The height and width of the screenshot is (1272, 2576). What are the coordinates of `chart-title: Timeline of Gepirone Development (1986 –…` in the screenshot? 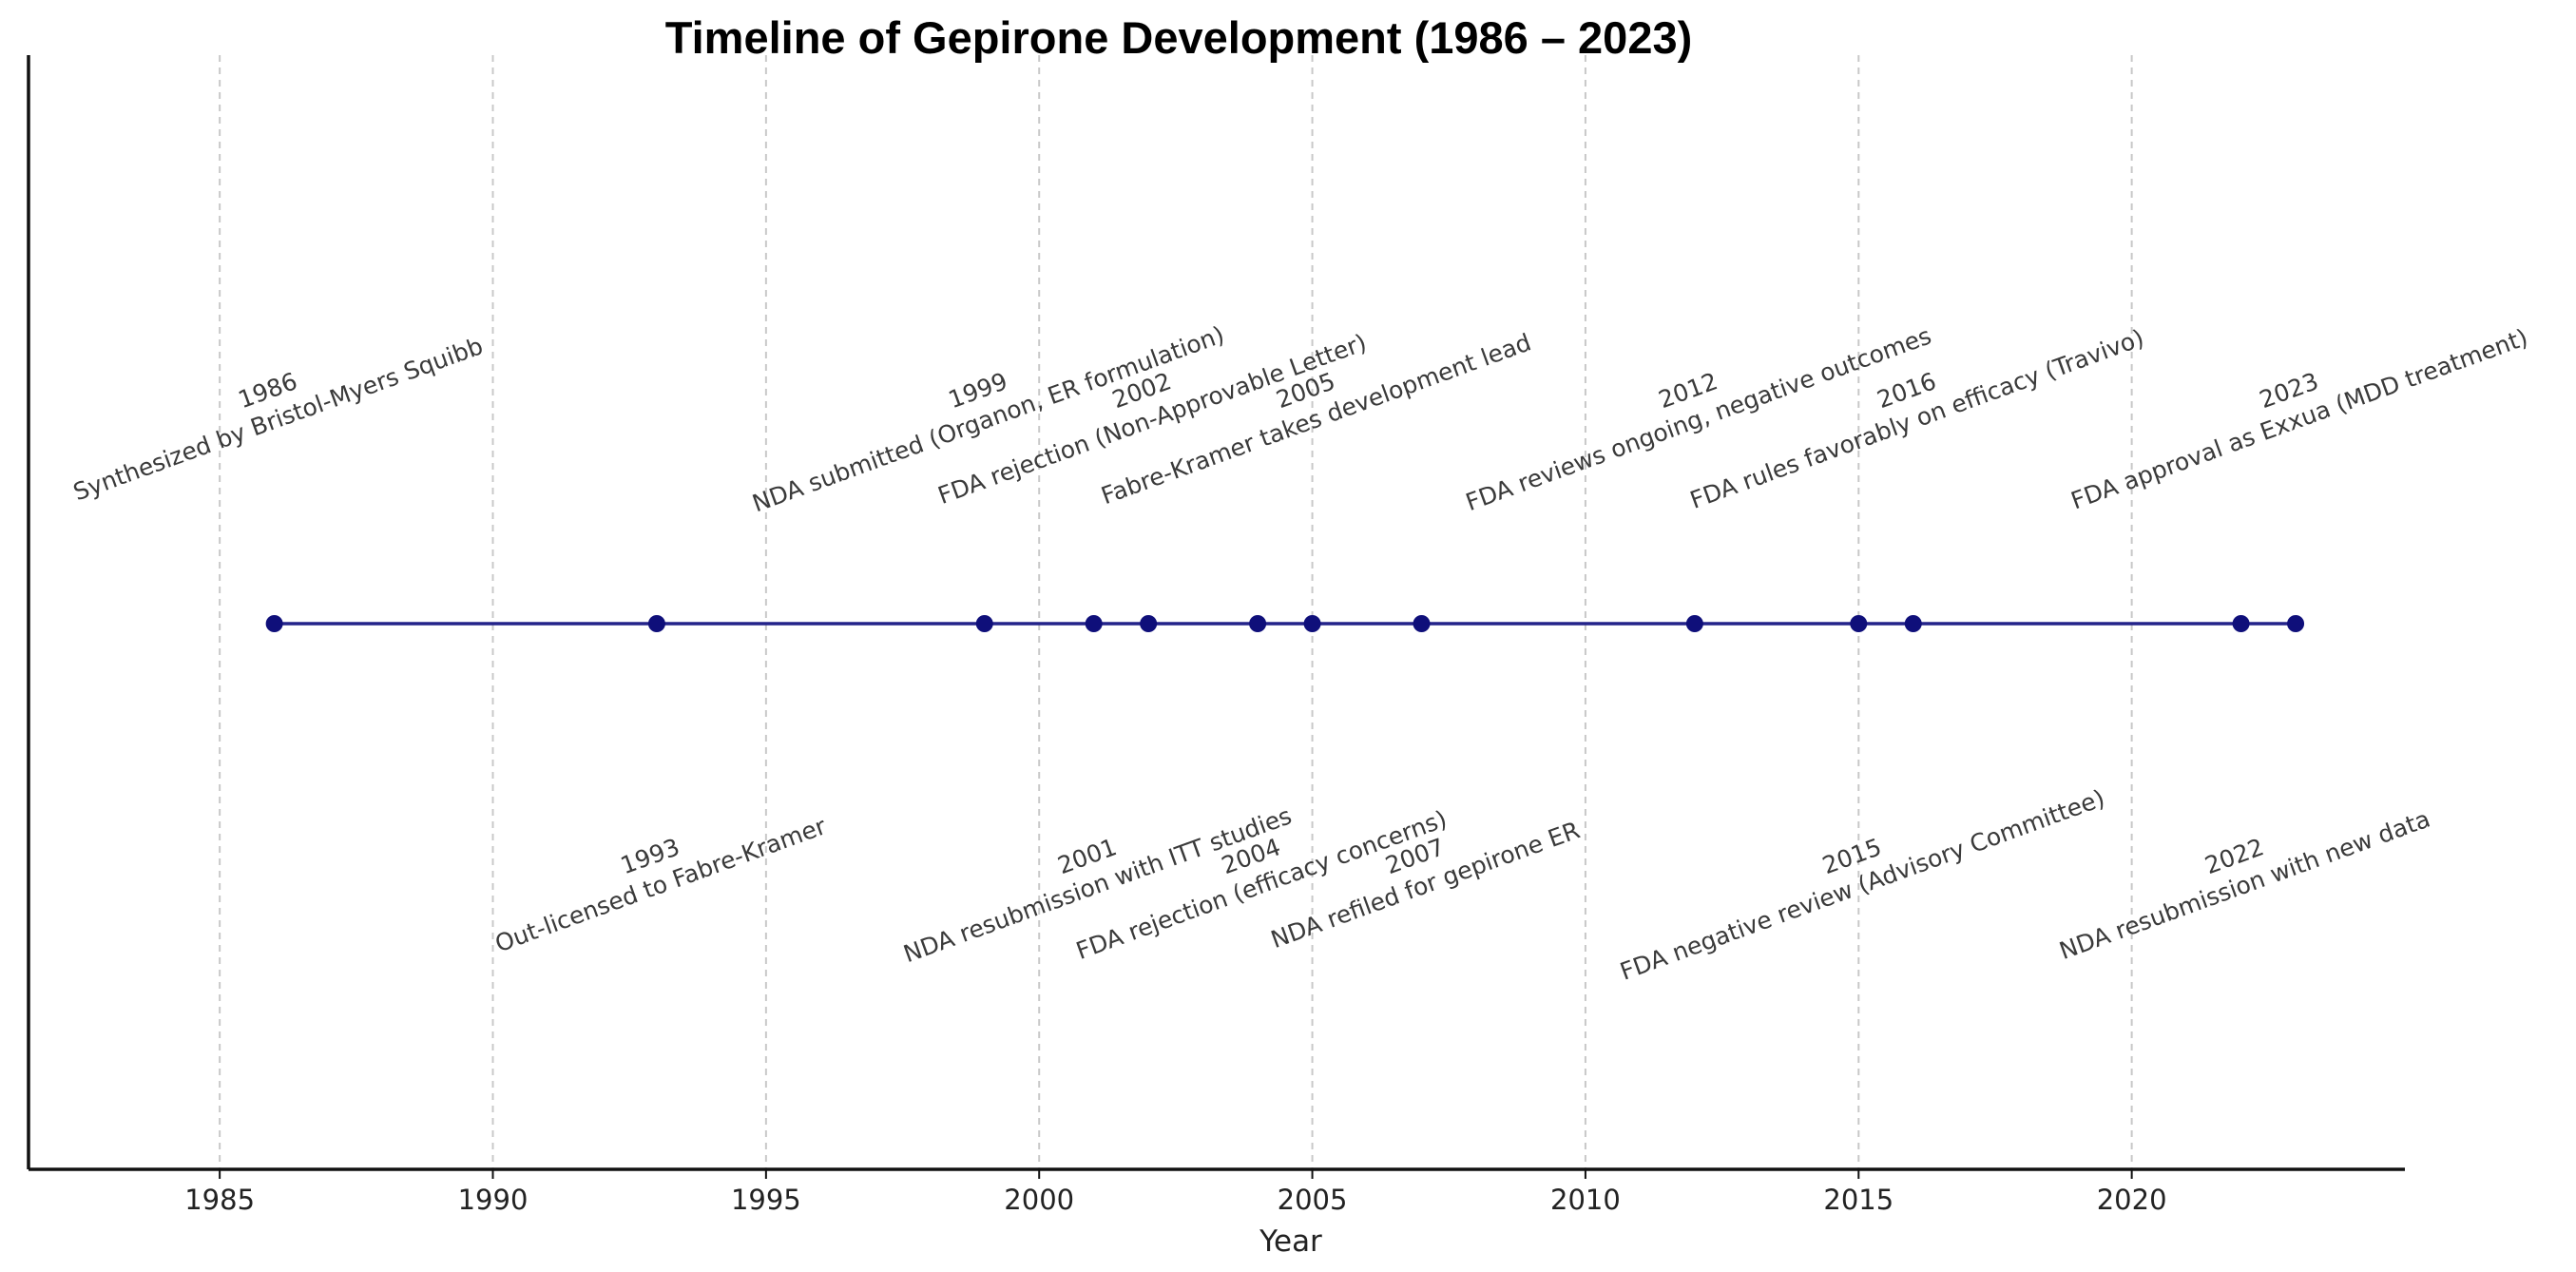 It's located at (1179, 37).